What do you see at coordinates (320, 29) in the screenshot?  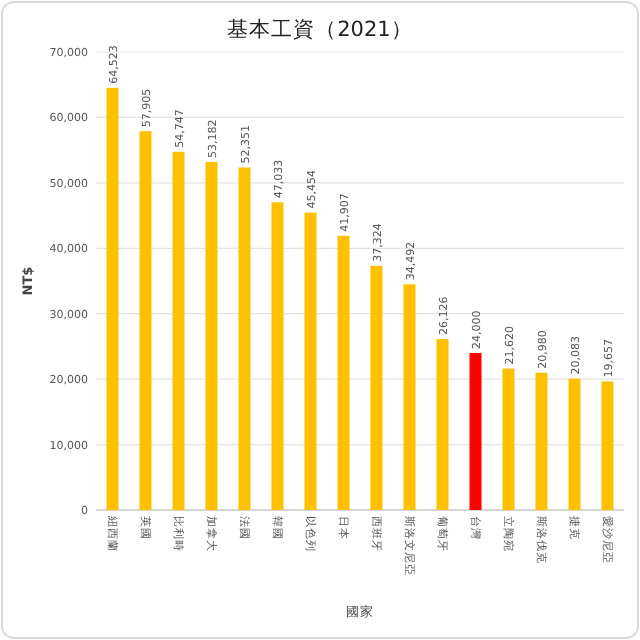 I see `chart-title: 基本工資（2021）` at bounding box center [320, 29].